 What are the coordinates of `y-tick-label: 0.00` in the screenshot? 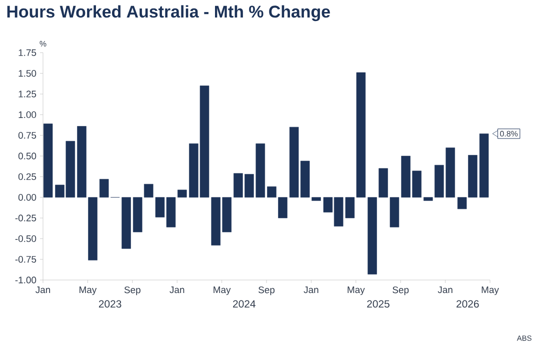 It's located at (27, 197).